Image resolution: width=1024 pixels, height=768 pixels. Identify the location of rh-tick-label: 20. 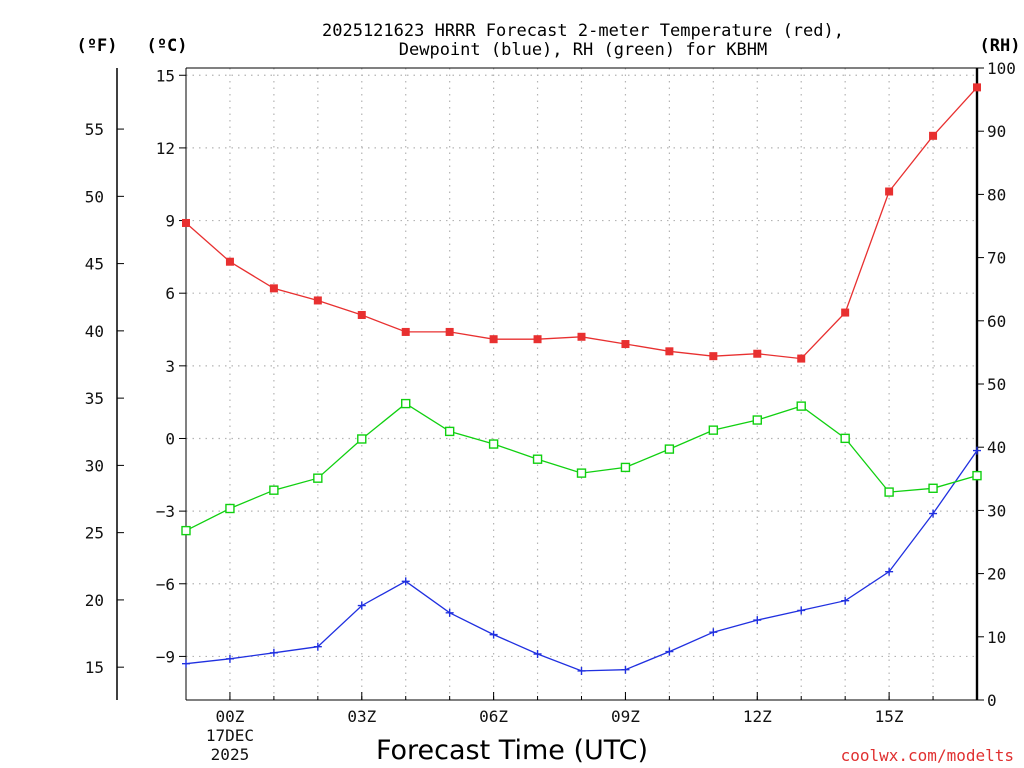
(996, 574).